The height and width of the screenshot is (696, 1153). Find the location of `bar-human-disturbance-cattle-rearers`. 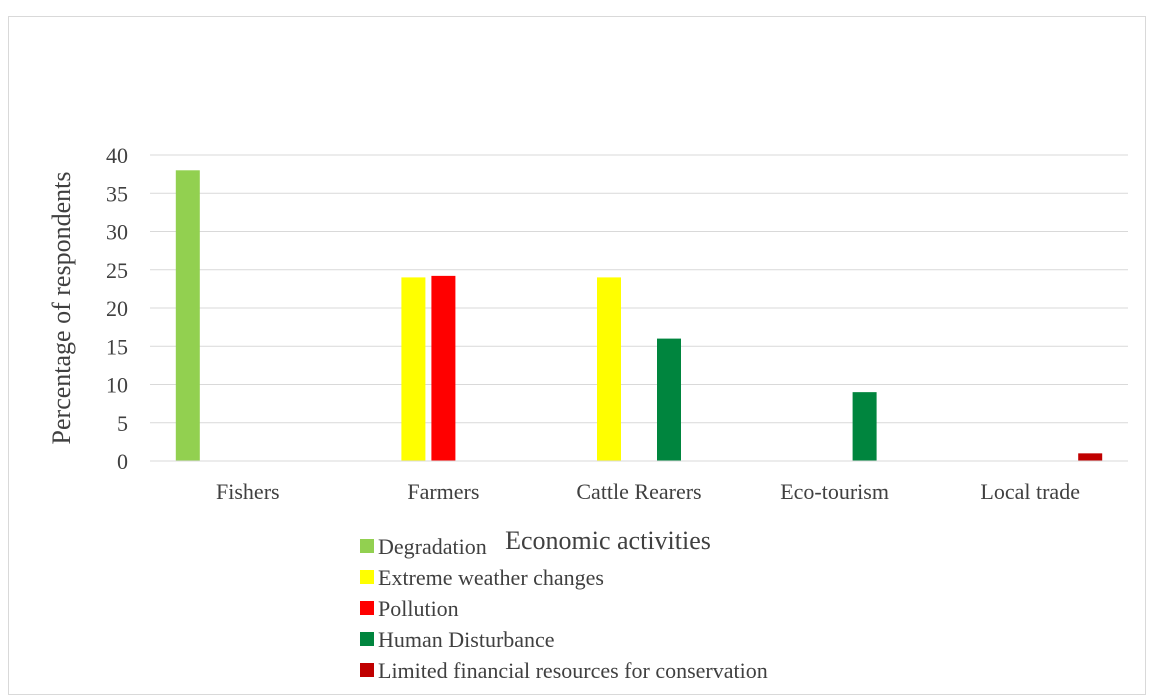

bar-human-disturbance-cattle-rearers is located at coordinates (669, 399).